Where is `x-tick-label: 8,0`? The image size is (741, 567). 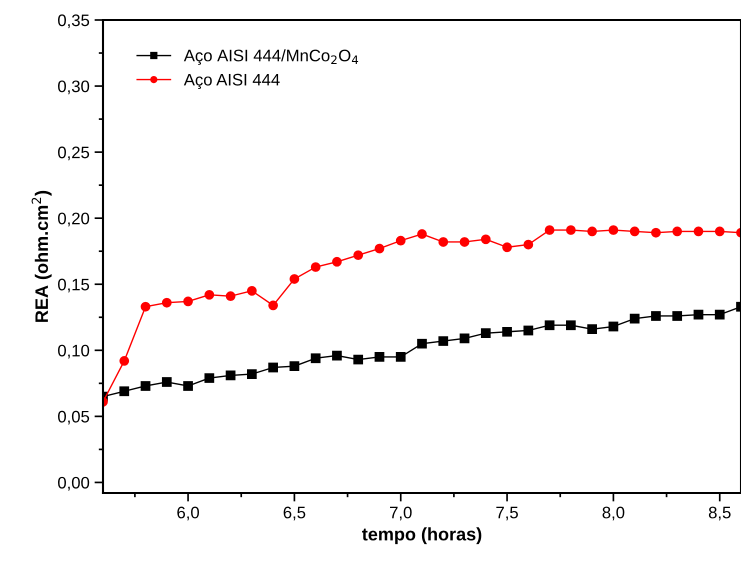
x-tick-label: 8,0 is located at coordinates (613, 513).